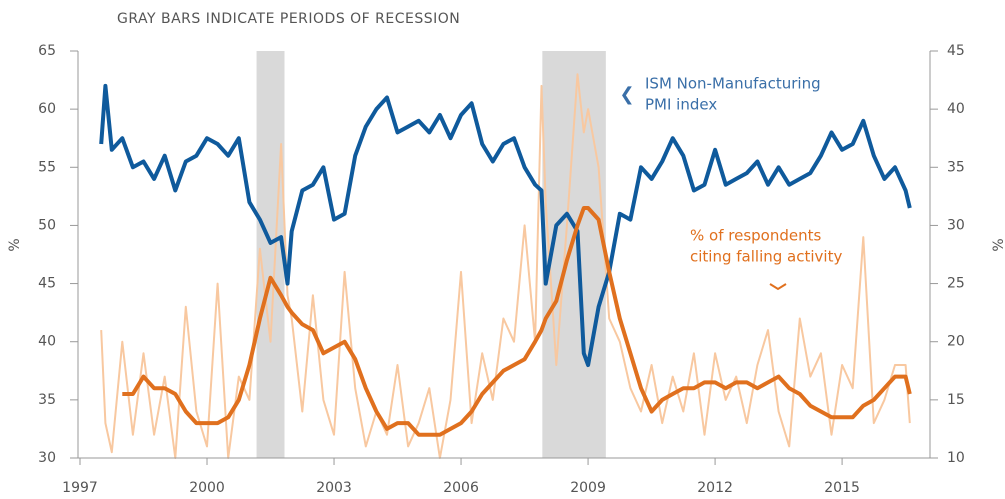 This screenshot has width=1005, height=499. I want to click on chevron-left: ❮, so click(626, 94).